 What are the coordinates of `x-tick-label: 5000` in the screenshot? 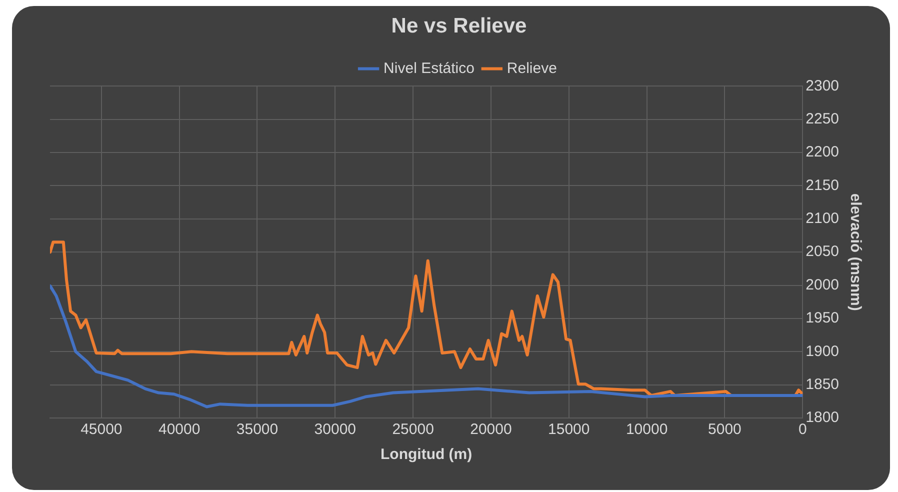 It's located at (725, 429).